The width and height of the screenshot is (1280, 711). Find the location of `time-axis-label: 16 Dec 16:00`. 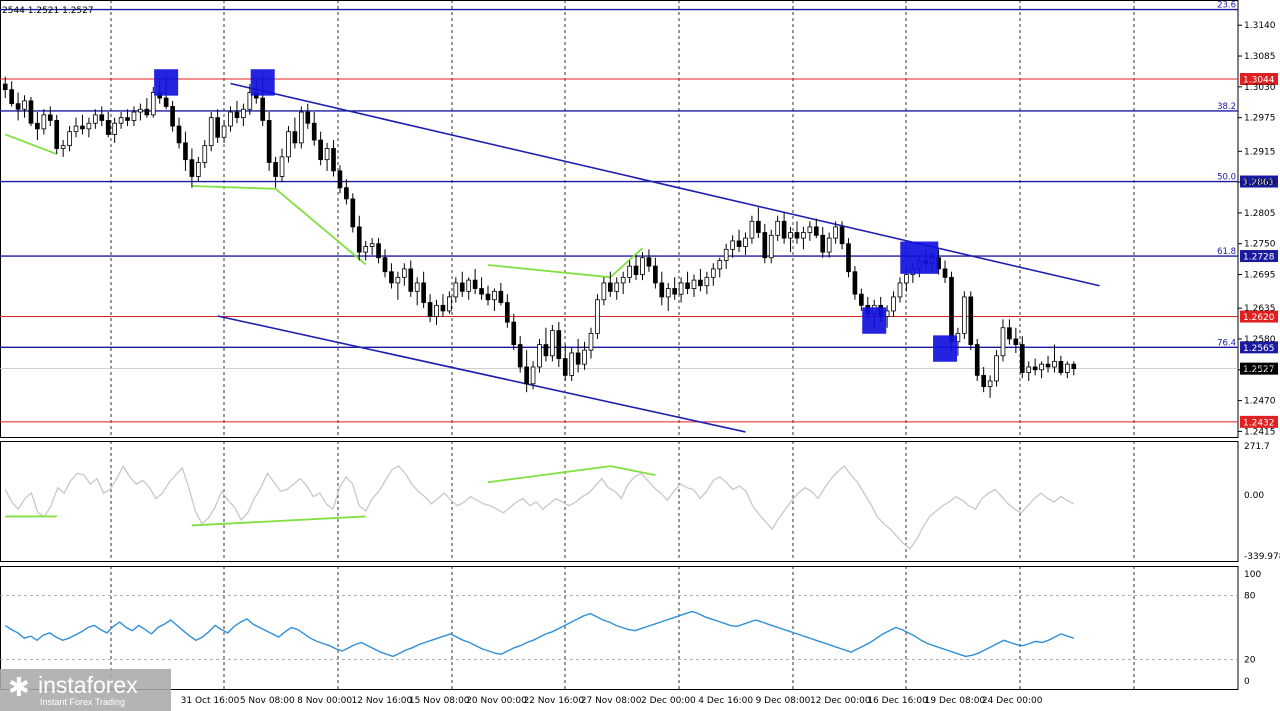

time-axis-label: 16 Dec 16:00 is located at coordinates (897, 701).